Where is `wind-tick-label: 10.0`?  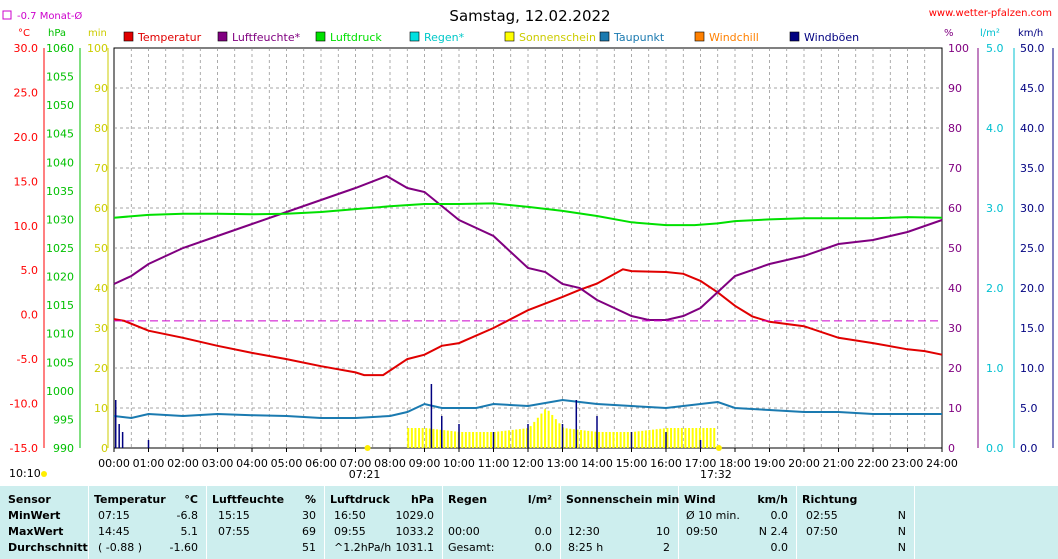 wind-tick-label: 10.0 is located at coordinates (1032, 368).